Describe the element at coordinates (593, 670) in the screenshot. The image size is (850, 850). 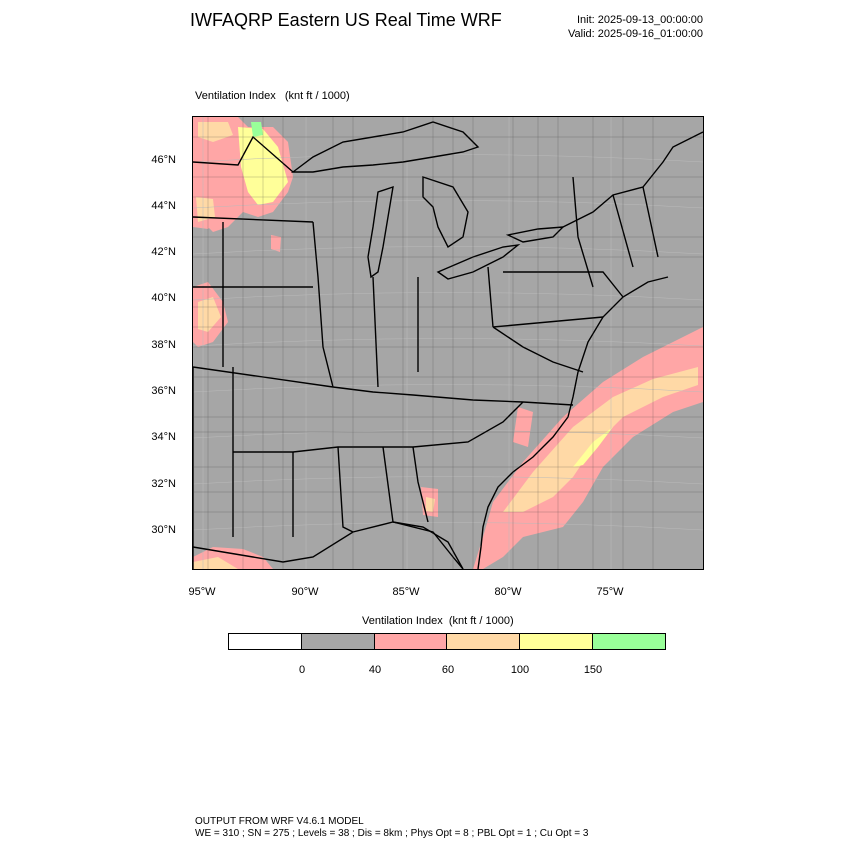
I see `legend-label: 150` at that location.